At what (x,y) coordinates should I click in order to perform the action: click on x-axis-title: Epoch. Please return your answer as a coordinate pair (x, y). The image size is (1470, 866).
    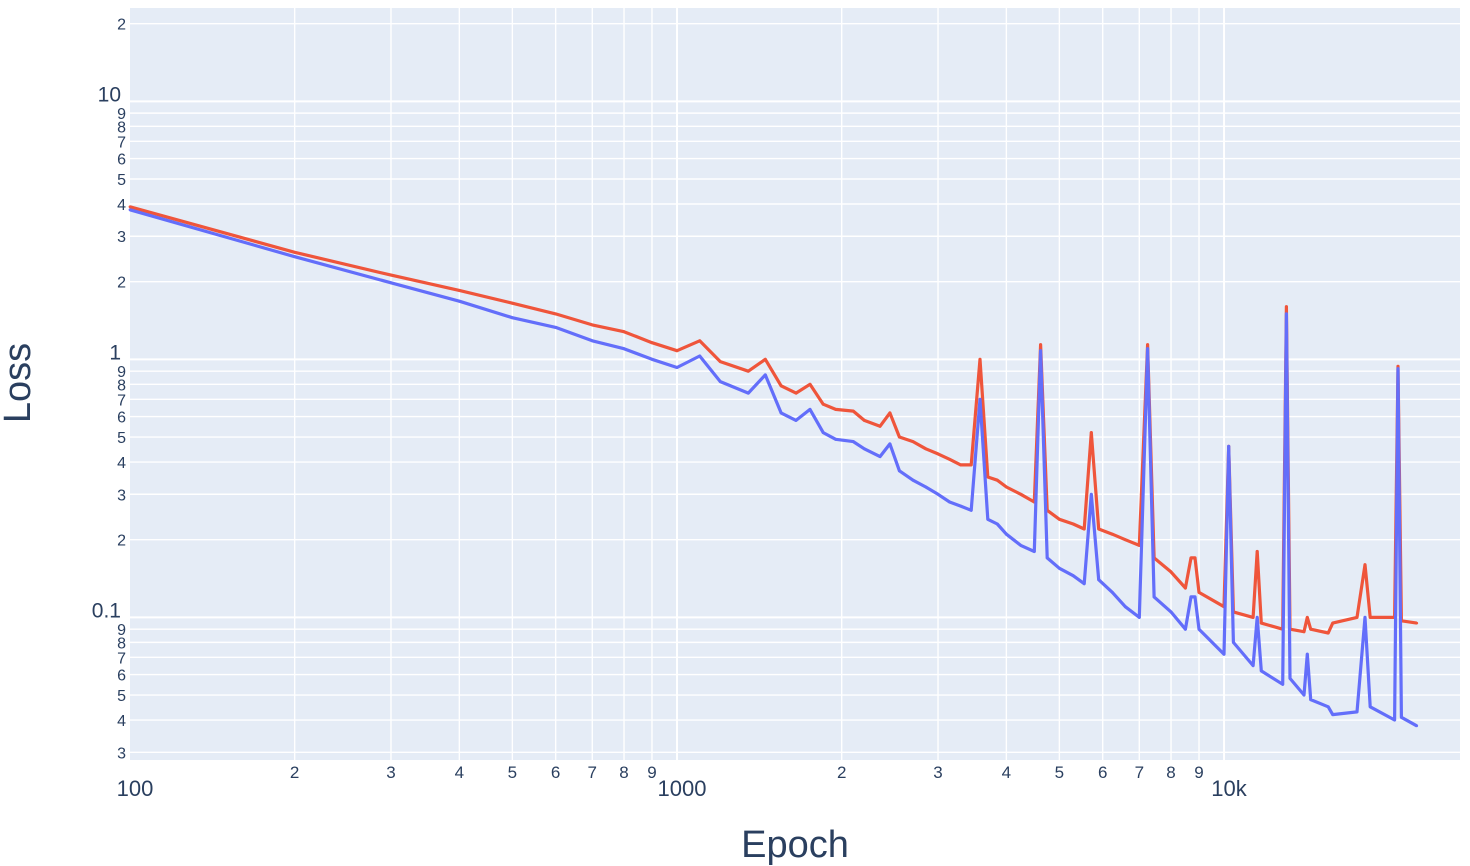
    Looking at the image, I should click on (795, 845).